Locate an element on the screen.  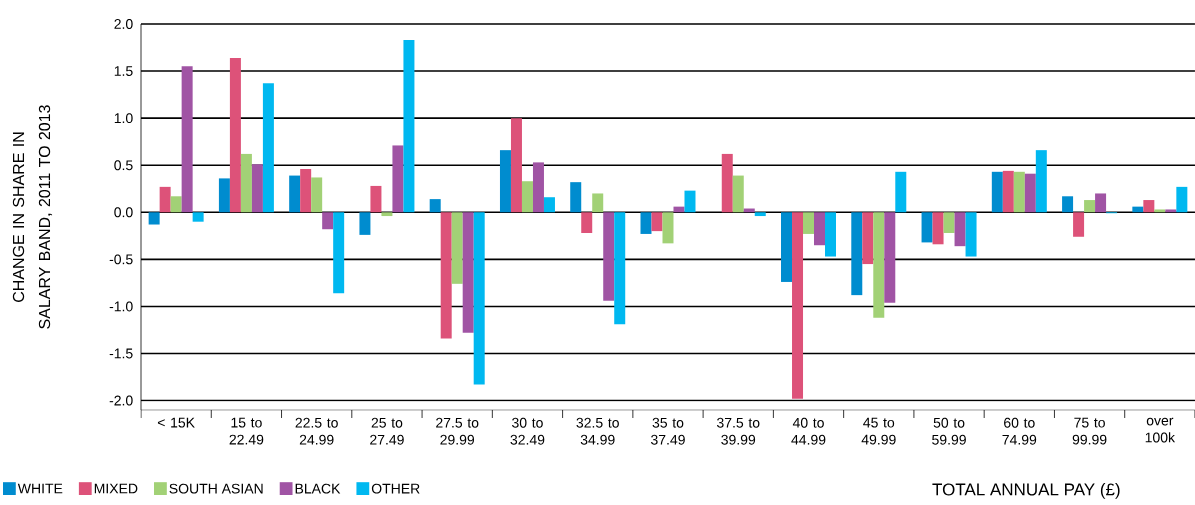
y-tick-label: -1.0 is located at coordinates (121, 306).